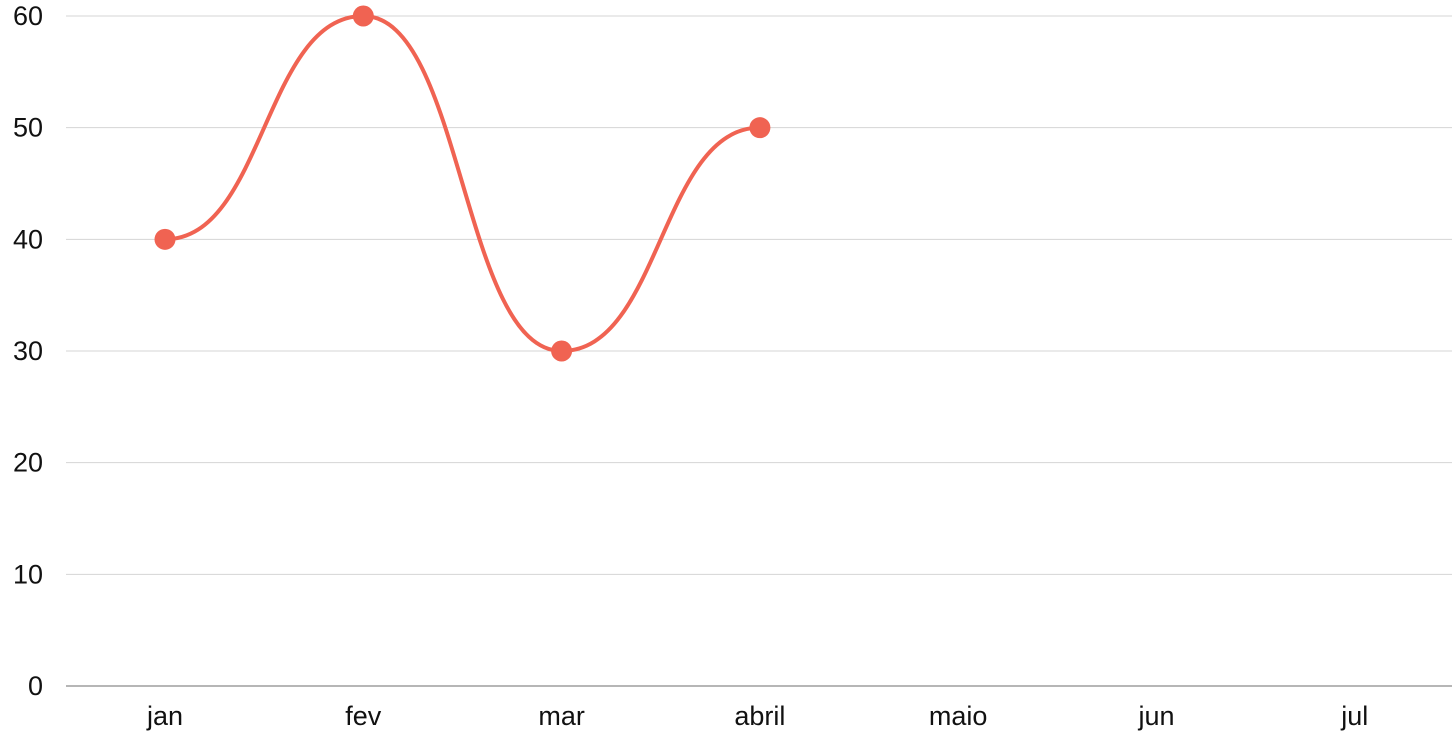  I want to click on x-tick-label: maio, so click(958, 716).